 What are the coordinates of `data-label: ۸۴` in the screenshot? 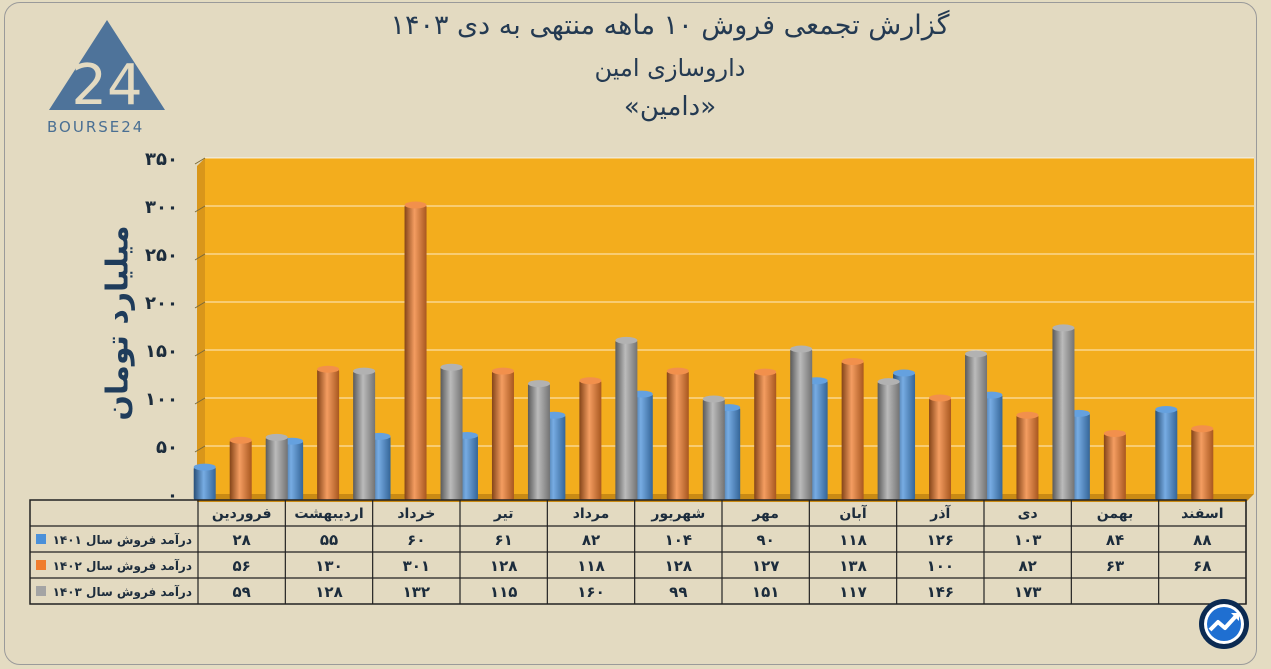 It's located at (1115, 540).